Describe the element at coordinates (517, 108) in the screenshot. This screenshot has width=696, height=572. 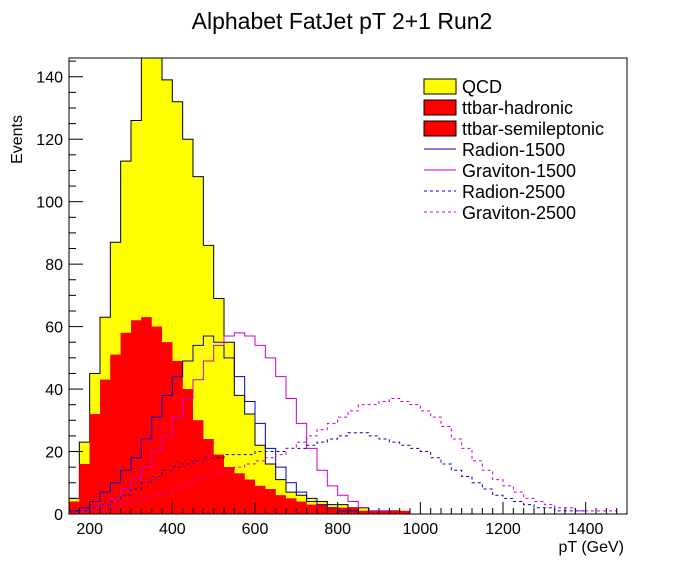
I see `legend-label-ttbar-hadronic: ttbar-hadronic` at that location.